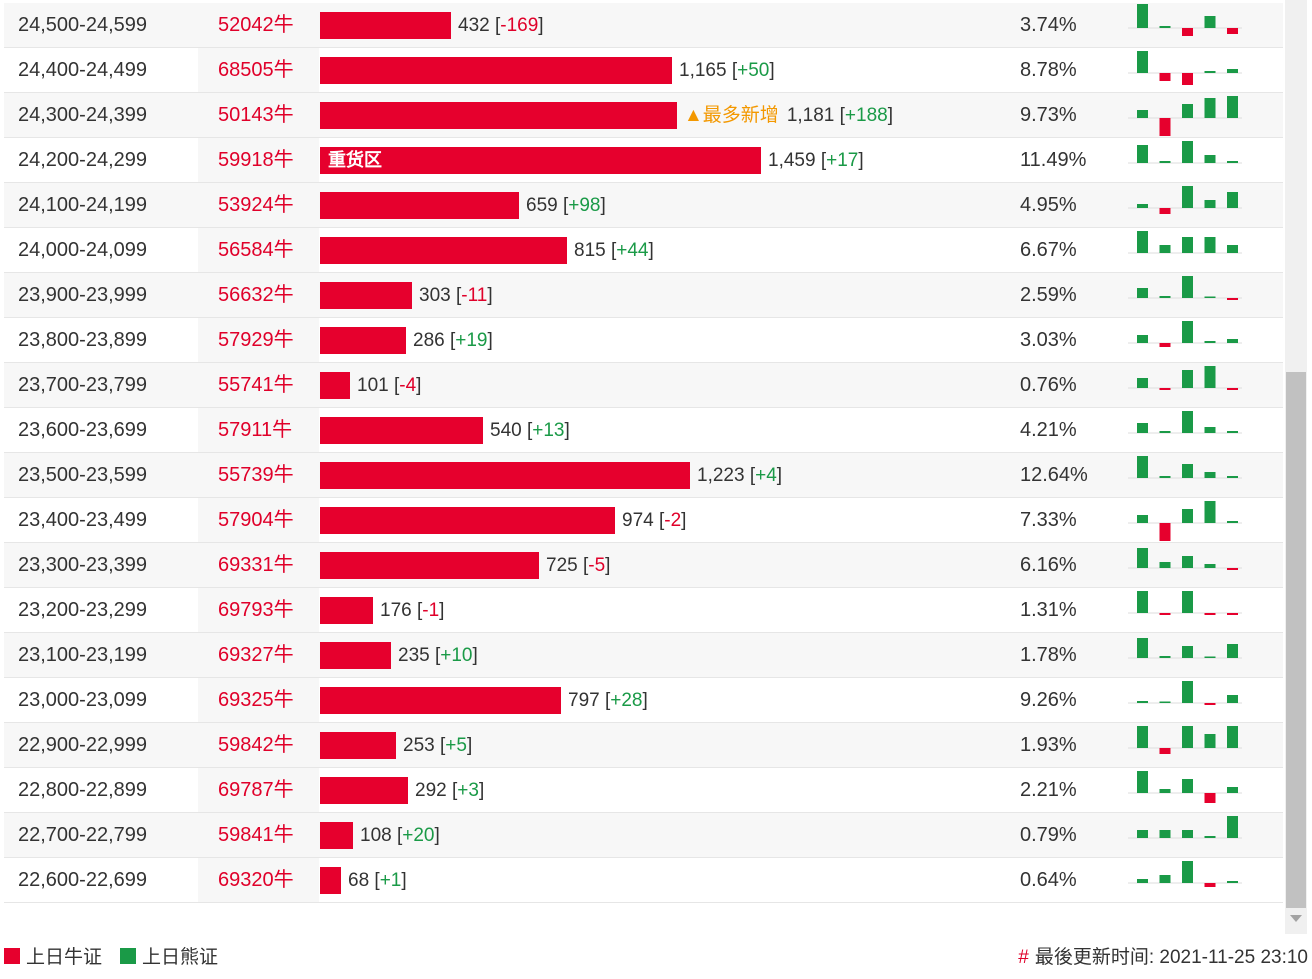  I want to click on percentage-value: 6.16%, so click(1048, 565).